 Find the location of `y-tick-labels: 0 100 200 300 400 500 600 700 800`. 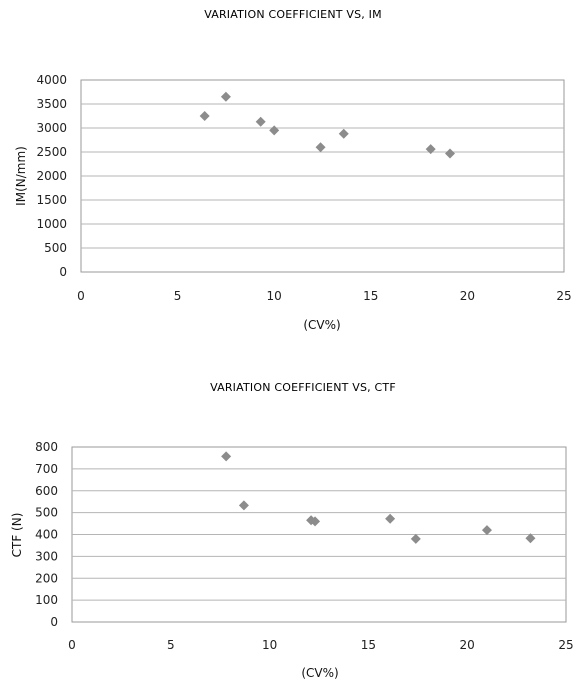

y-tick-labels: 0 100 200 300 400 500 600 700 800 is located at coordinates (46, 534).